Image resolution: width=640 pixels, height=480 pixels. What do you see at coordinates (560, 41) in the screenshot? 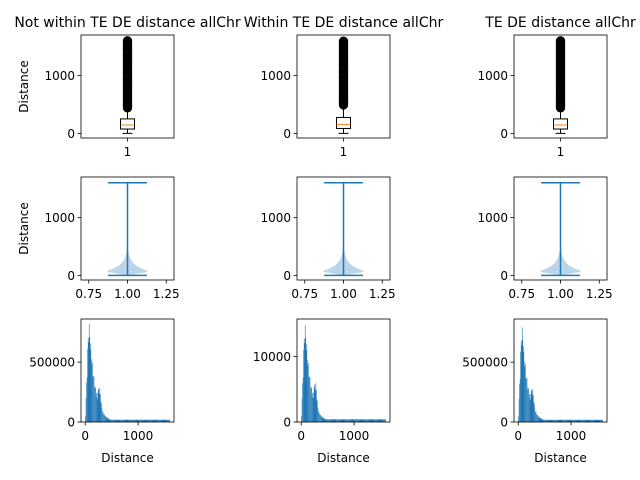
I see `outlier-point` at bounding box center [560, 41].